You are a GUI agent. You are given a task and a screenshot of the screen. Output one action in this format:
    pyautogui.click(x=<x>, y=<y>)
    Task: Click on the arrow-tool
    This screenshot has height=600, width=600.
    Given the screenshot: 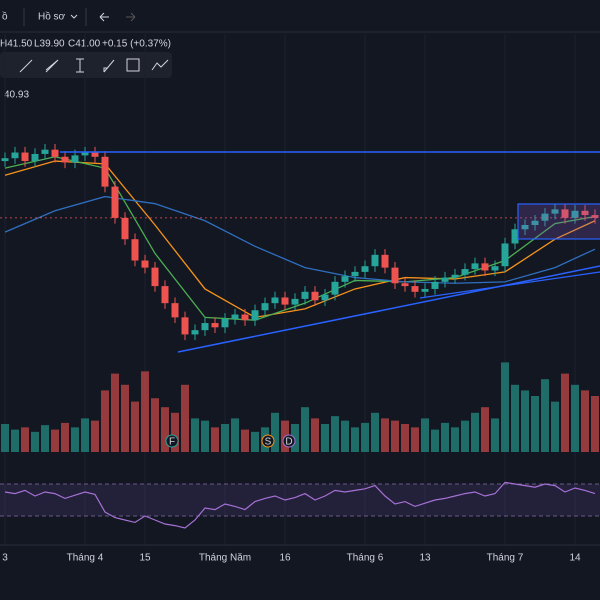 What is the action you would take?
    pyautogui.click(x=109, y=66)
    